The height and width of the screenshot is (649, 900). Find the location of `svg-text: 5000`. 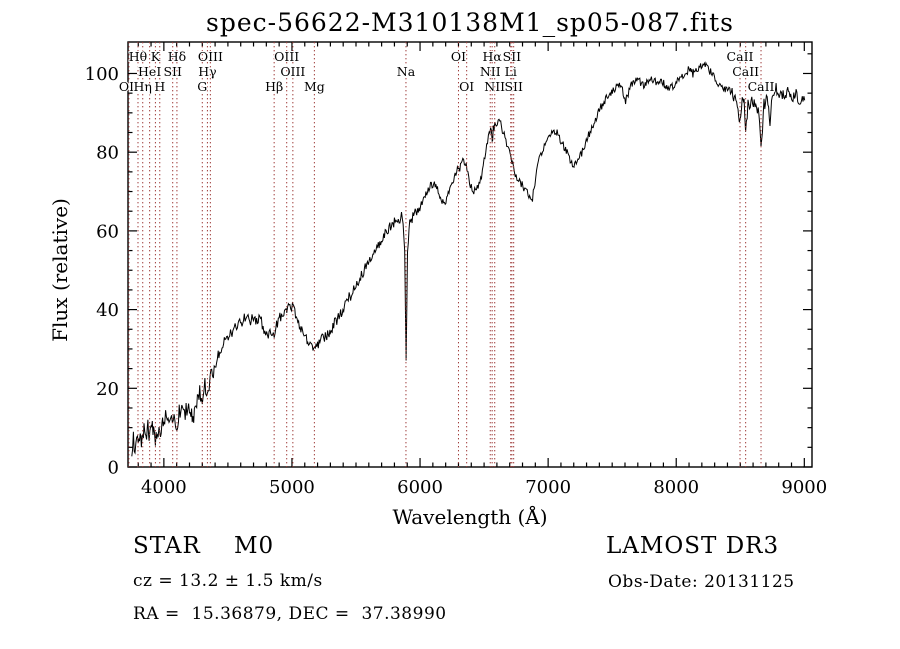

svg-text: 5000 is located at coordinates (292, 487).